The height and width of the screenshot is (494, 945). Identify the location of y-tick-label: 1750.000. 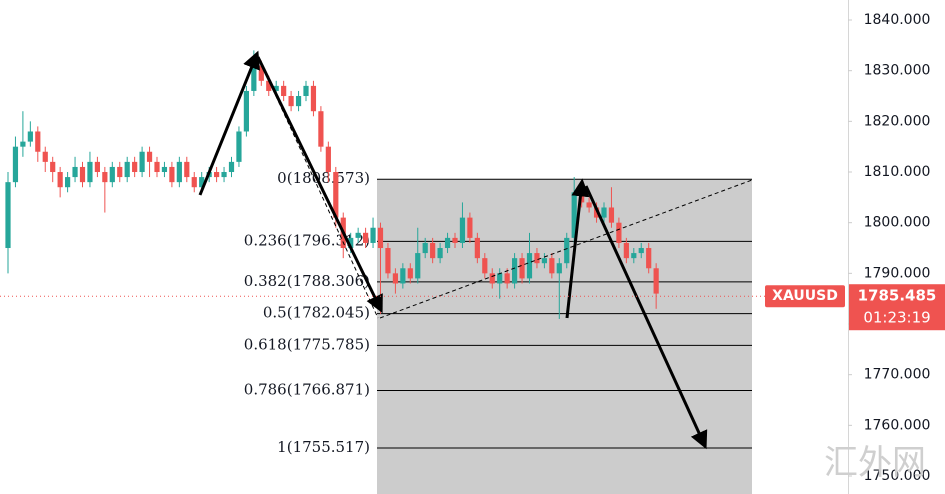
(897, 476).